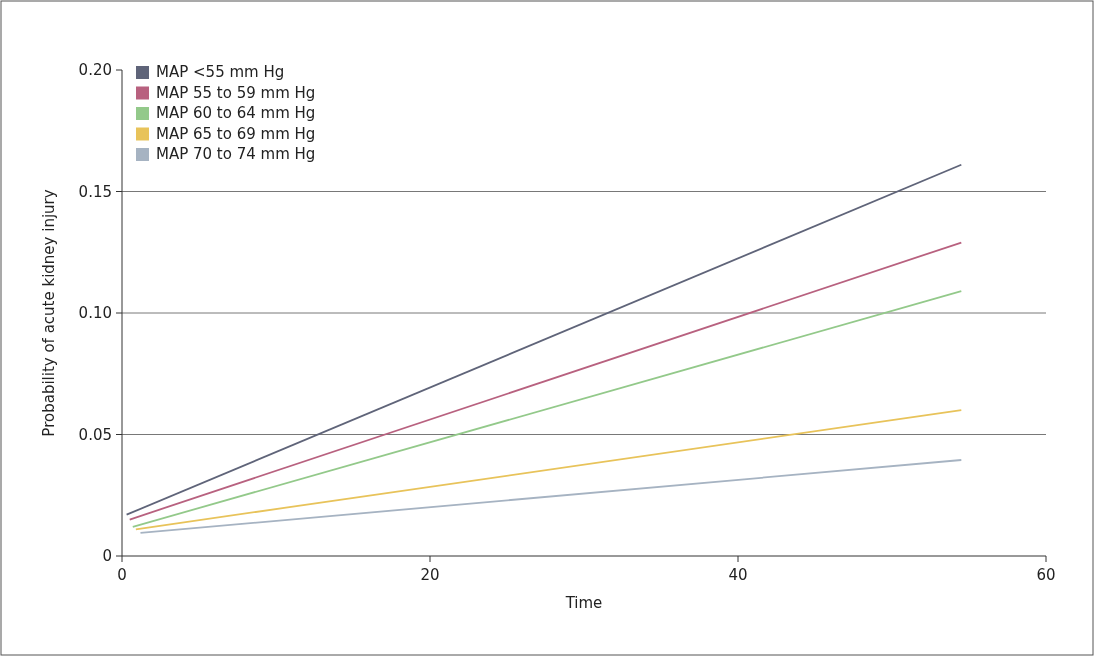 The width and height of the screenshot is (1094, 656). I want to click on legend-label: MAP 70 to 74 mm Hg, so click(236, 154).